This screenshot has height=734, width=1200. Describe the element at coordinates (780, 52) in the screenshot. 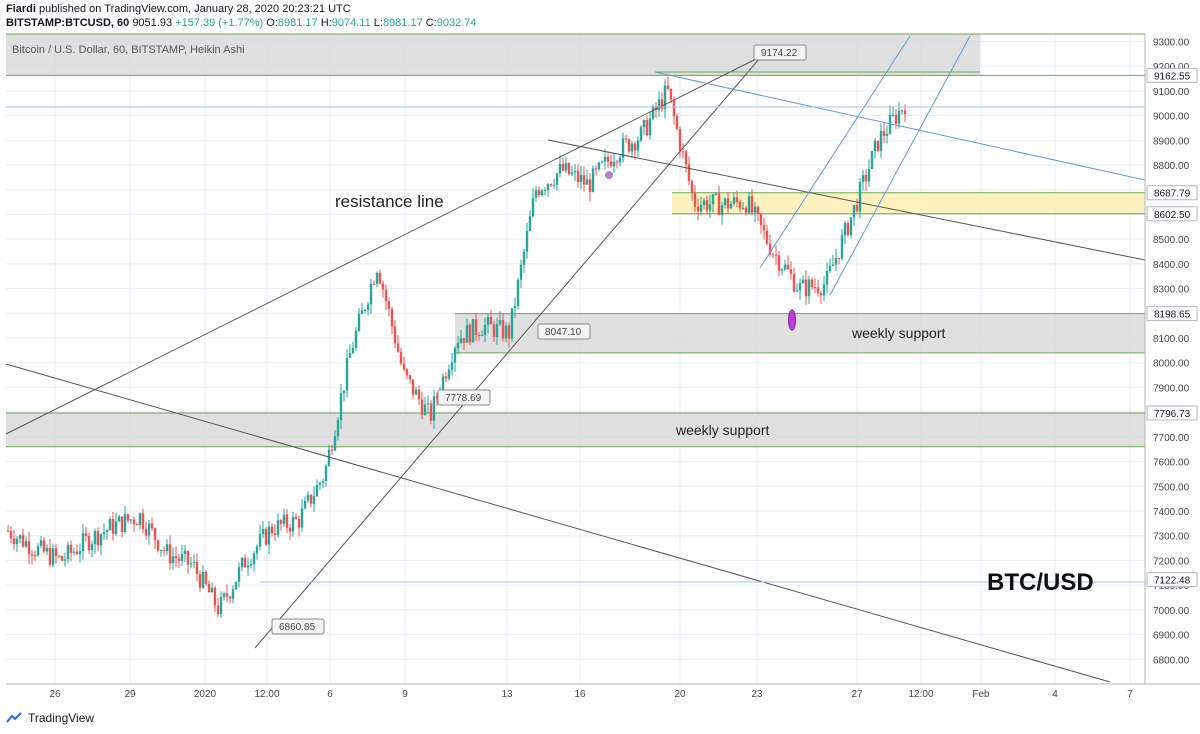

I see `callout-box` at that location.